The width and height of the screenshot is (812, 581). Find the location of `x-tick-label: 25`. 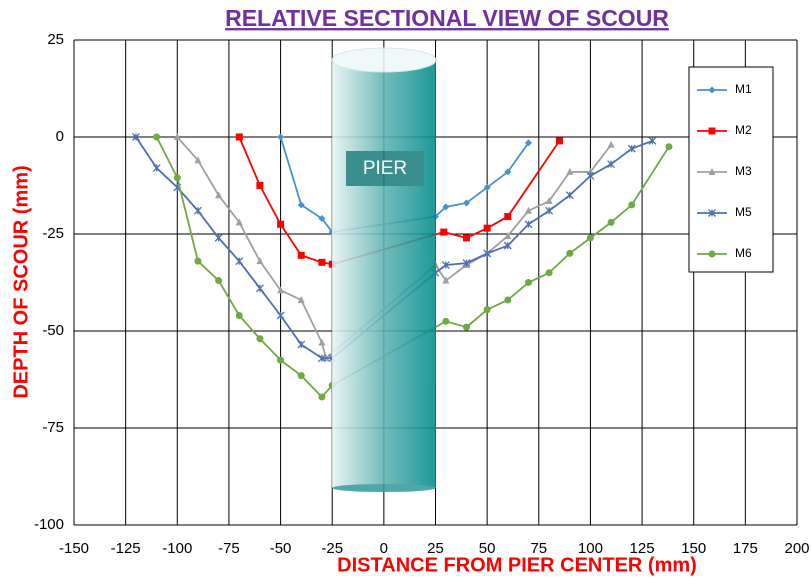

x-tick-label: 25 is located at coordinates (435, 548).